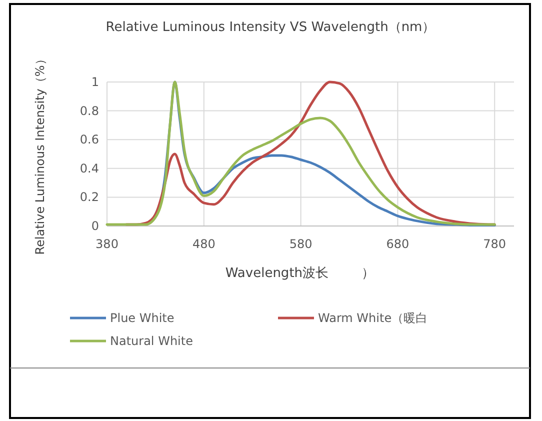 The width and height of the screenshot is (542, 421). I want to click on x-axis-title: Wavelength波长 ）, so click(300, 273).